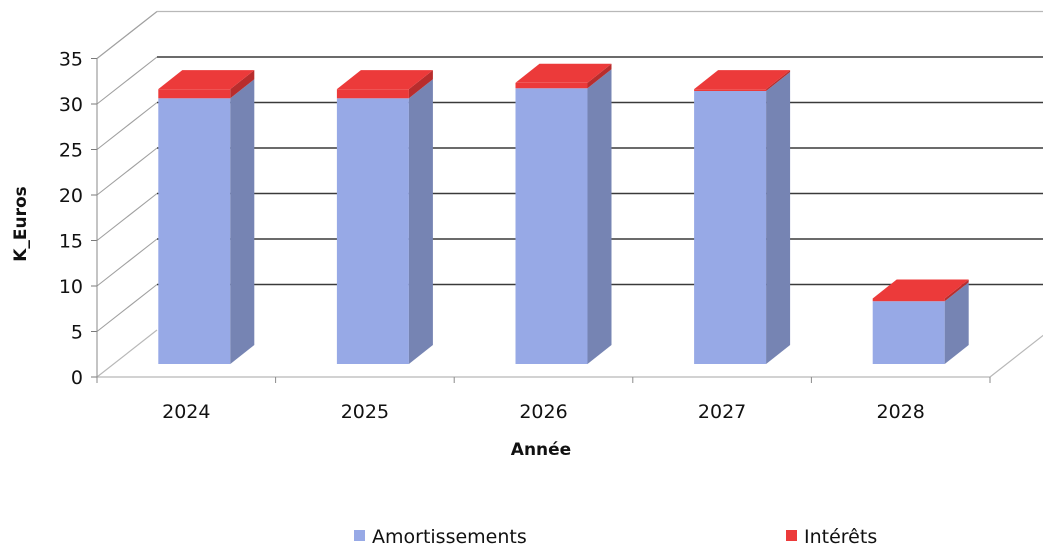  What do you see at coordinates (194, 231) in the screenshot?
I see `bar-amortissements-2024` at bounding box center [194, 231].